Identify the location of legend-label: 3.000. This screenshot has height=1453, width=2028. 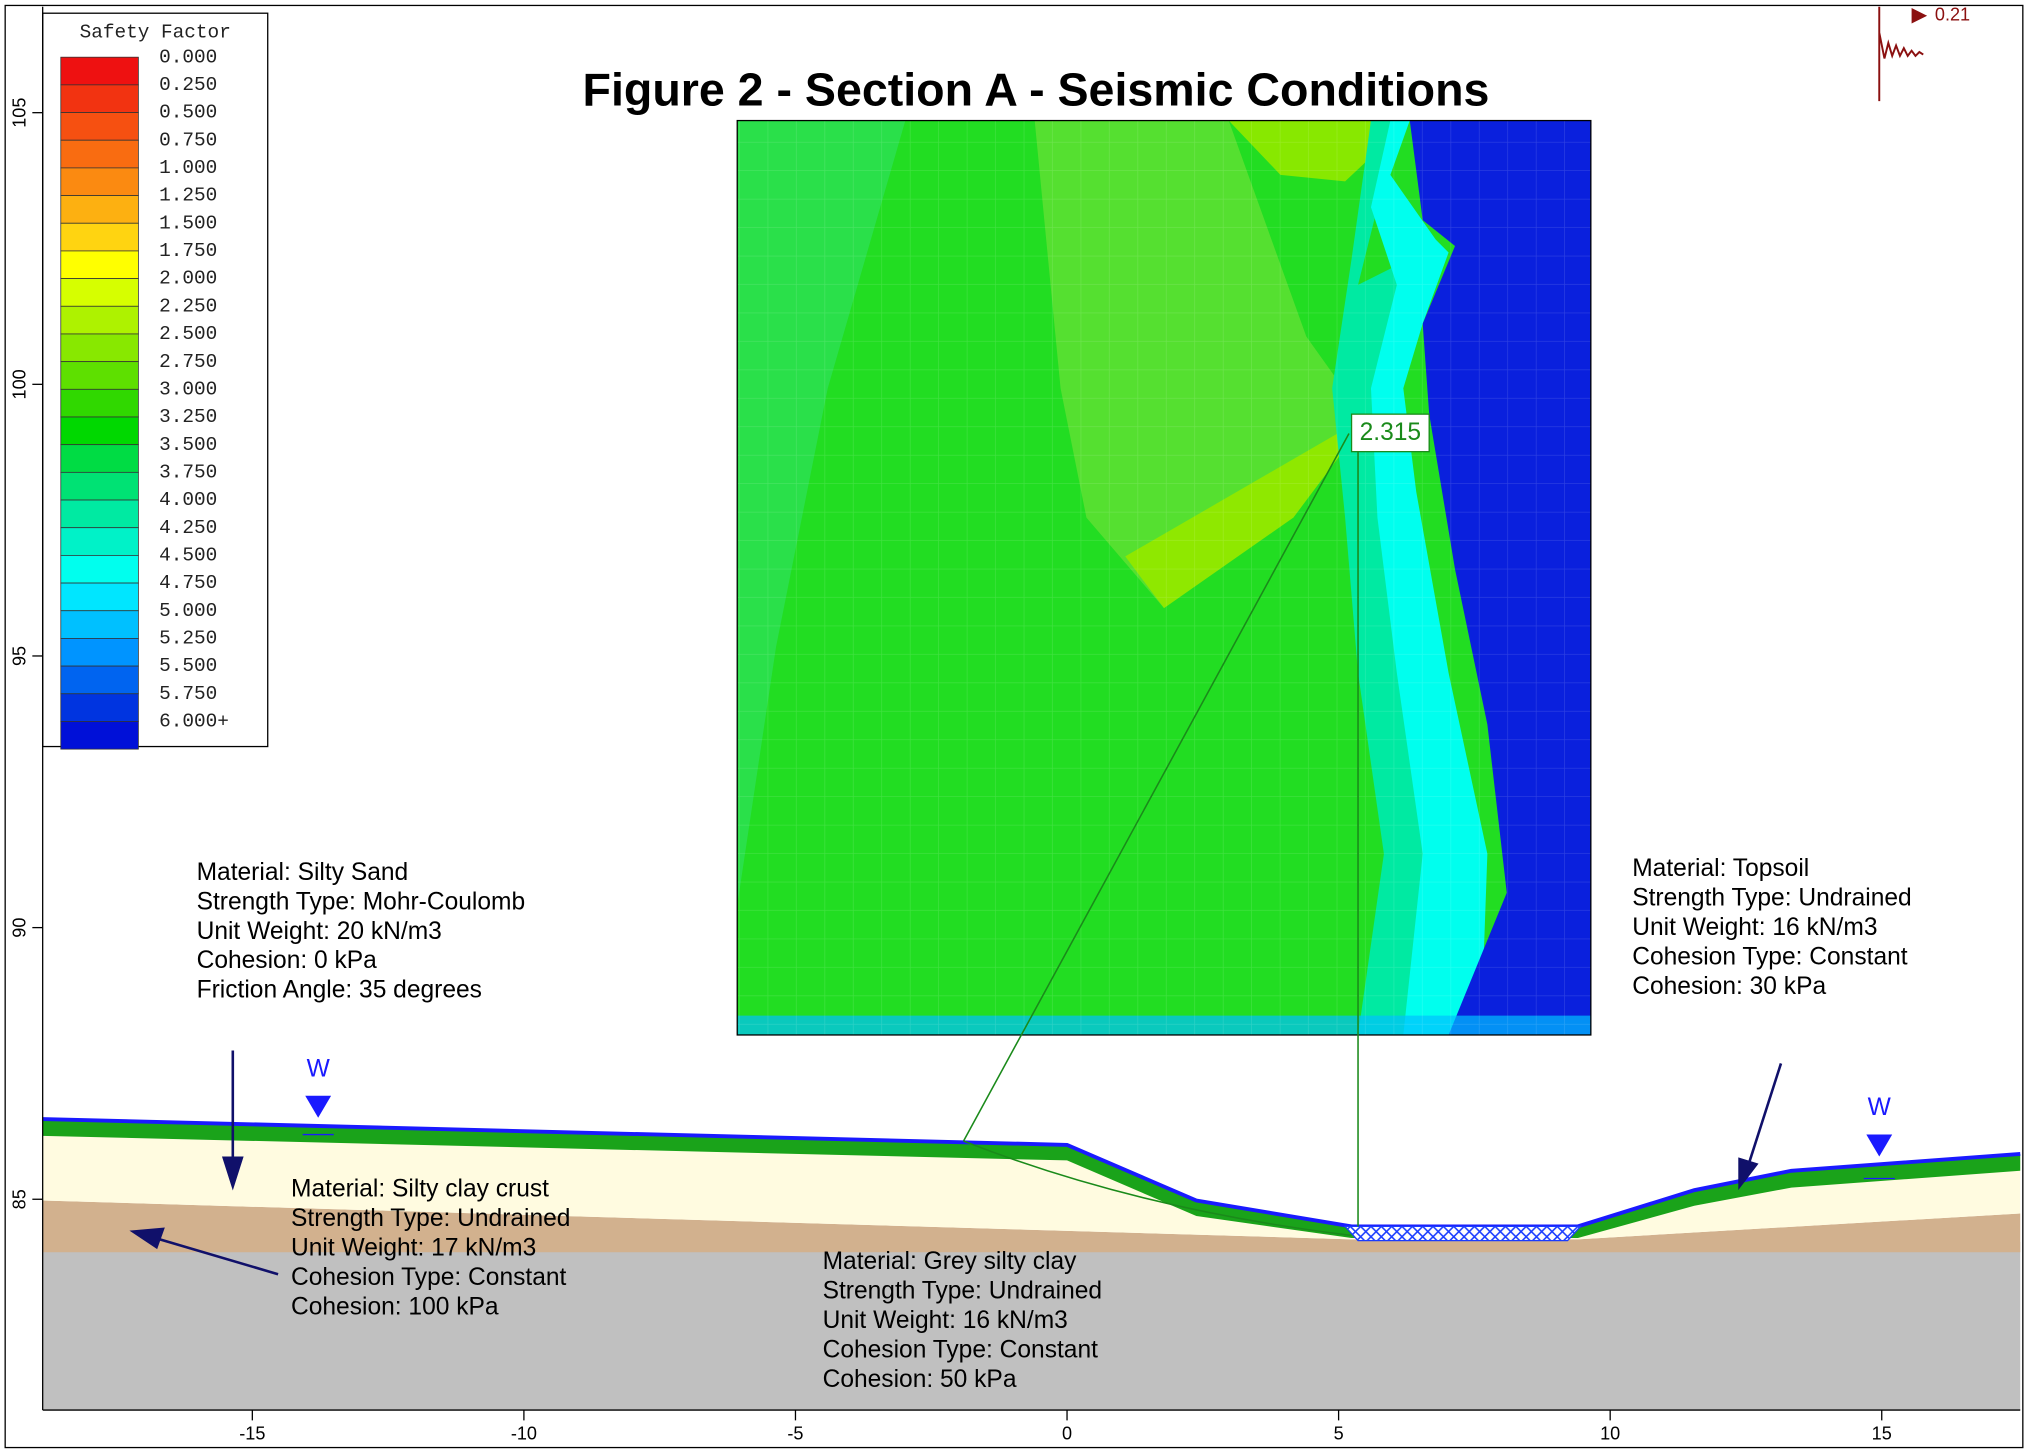
(188, 389).